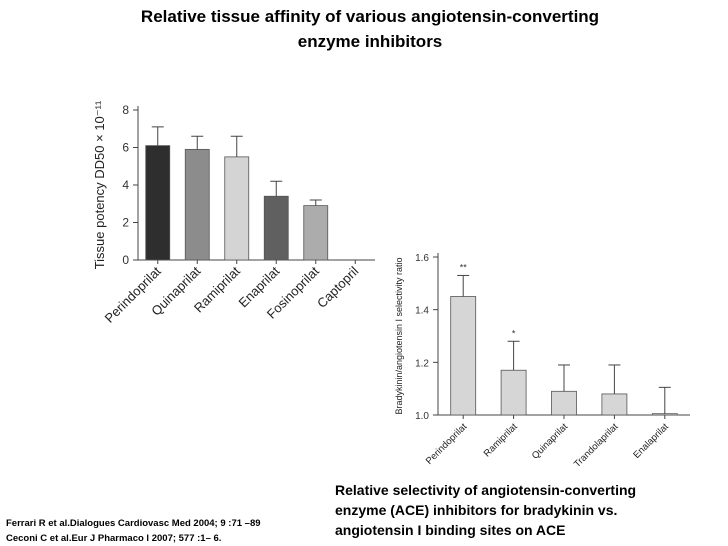  I want to click on potency-category-label: Perindoprilat, so click(133, 294).